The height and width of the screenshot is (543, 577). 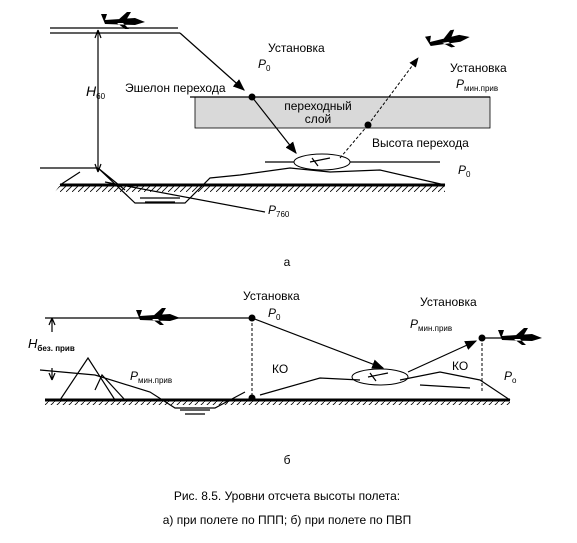 I want to click on flight-line, so click(x=115, y=30).